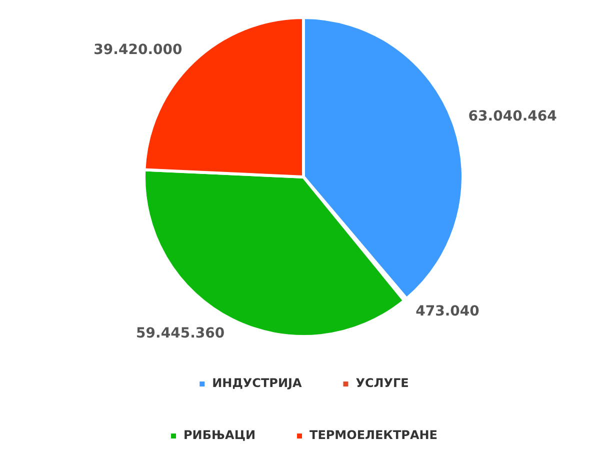 The height and width of the screenshot is (470, 607). I want to click on legend-label: РИБЊАЦИ, so click(220, 435).